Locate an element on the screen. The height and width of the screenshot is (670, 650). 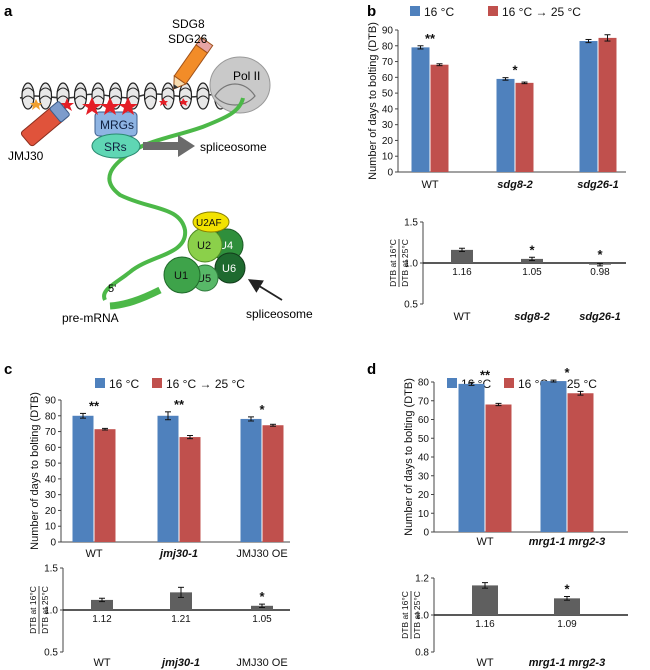
u1-snrnp is located at coordinates (182, 275).